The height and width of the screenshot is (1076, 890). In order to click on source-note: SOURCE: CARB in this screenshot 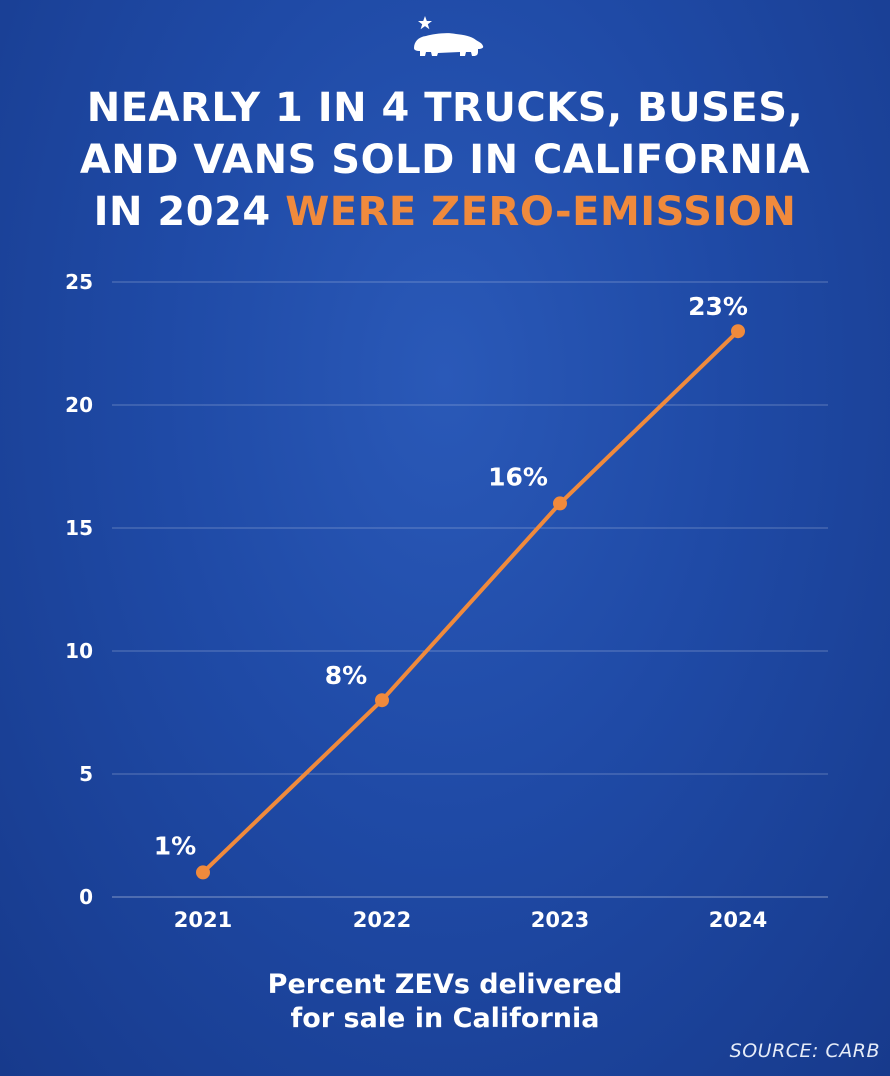, I will do `click(804, 1051)`.